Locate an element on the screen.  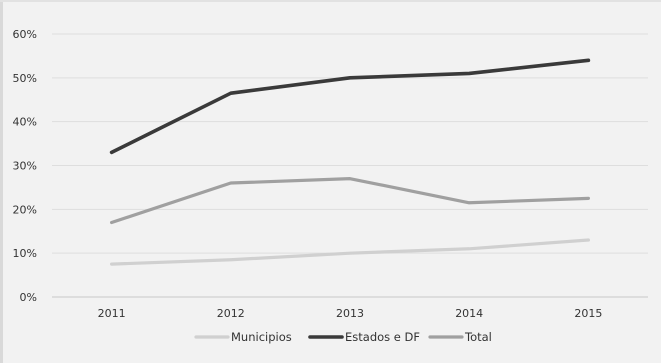
y-axis-ticks: 0% 10% 20% 30% 40% 50% 60% is located at coordinates (25, 166).